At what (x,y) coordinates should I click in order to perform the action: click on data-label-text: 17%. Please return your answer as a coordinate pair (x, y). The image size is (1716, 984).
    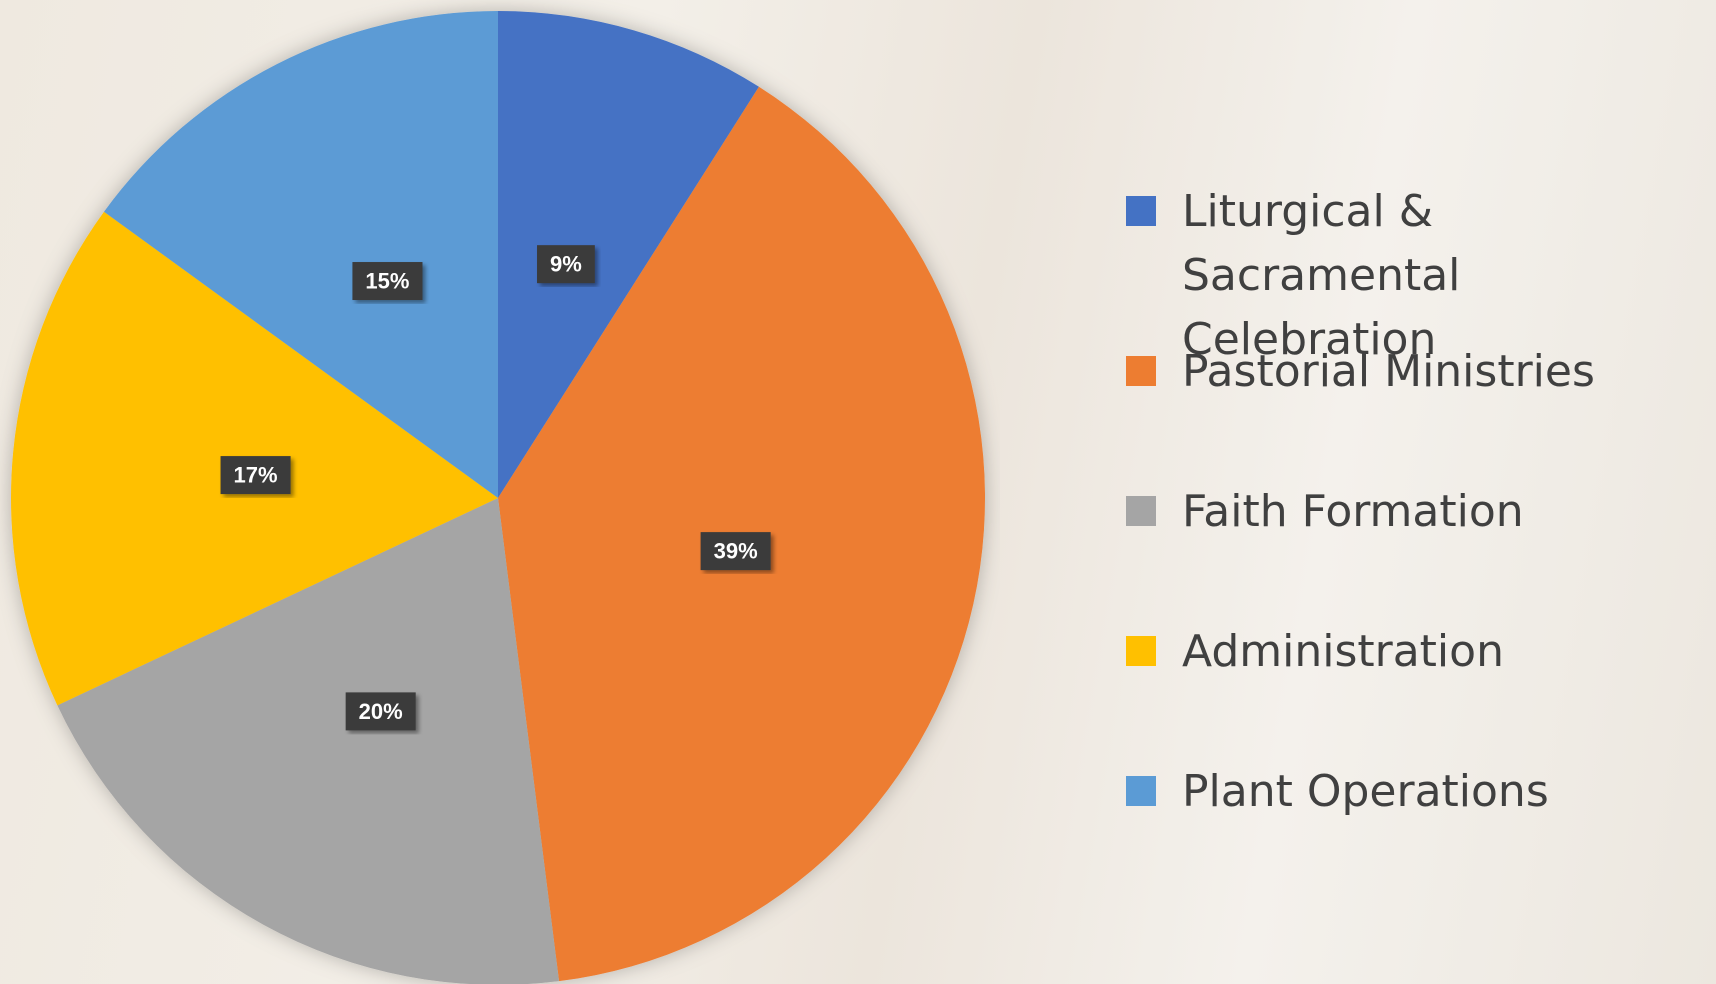
    Looking at the image, I should click on (256, 475).